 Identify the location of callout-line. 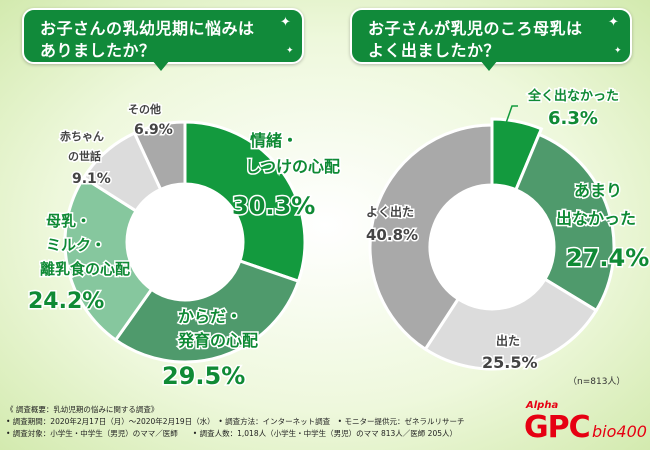
(511, 116).